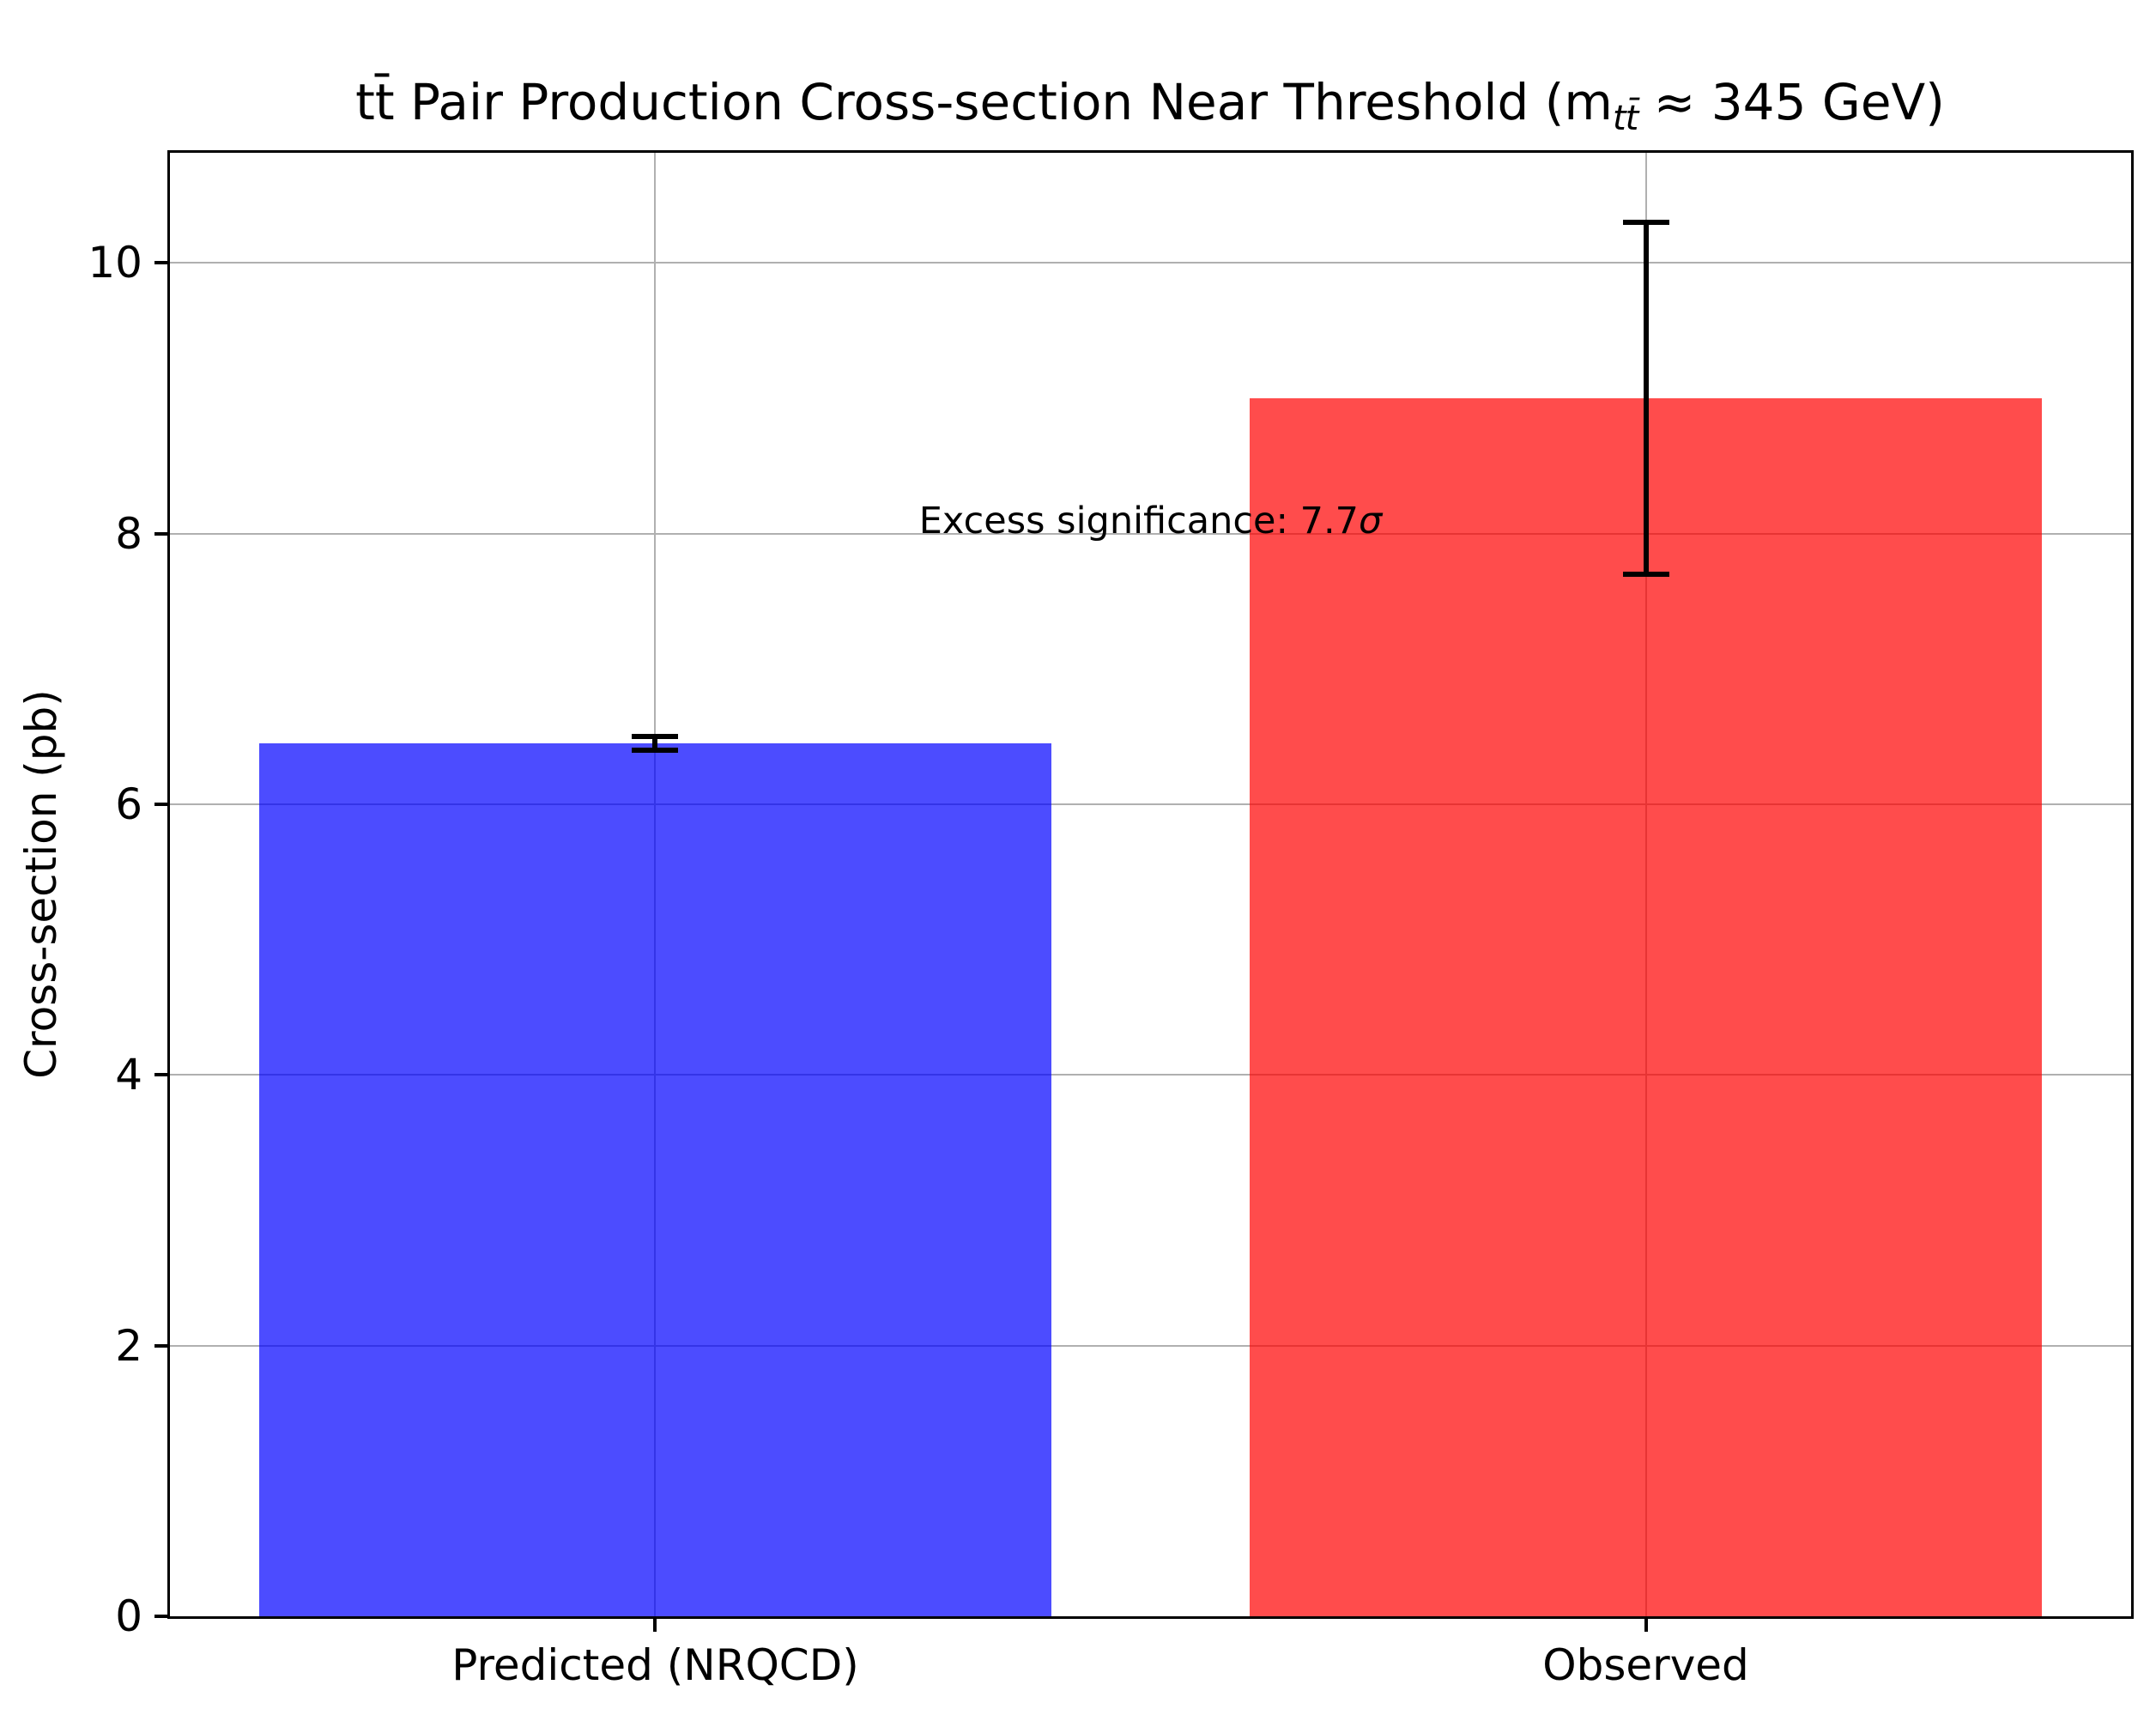 This screenshot has width=2156, height=1715. Describe the element at coordinates (41, 884) in the screenshot. I see `y-axis-label: Cross-section (pb)` at that location.